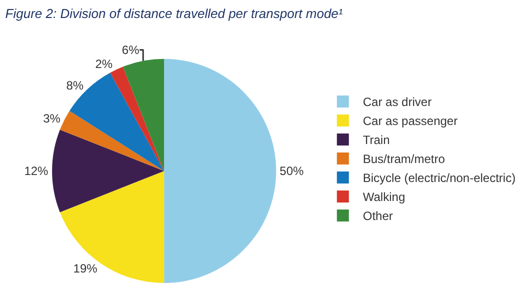 This screenshot has height=293, width=531. I want to click on data-label: 2%, so click(104, 63).